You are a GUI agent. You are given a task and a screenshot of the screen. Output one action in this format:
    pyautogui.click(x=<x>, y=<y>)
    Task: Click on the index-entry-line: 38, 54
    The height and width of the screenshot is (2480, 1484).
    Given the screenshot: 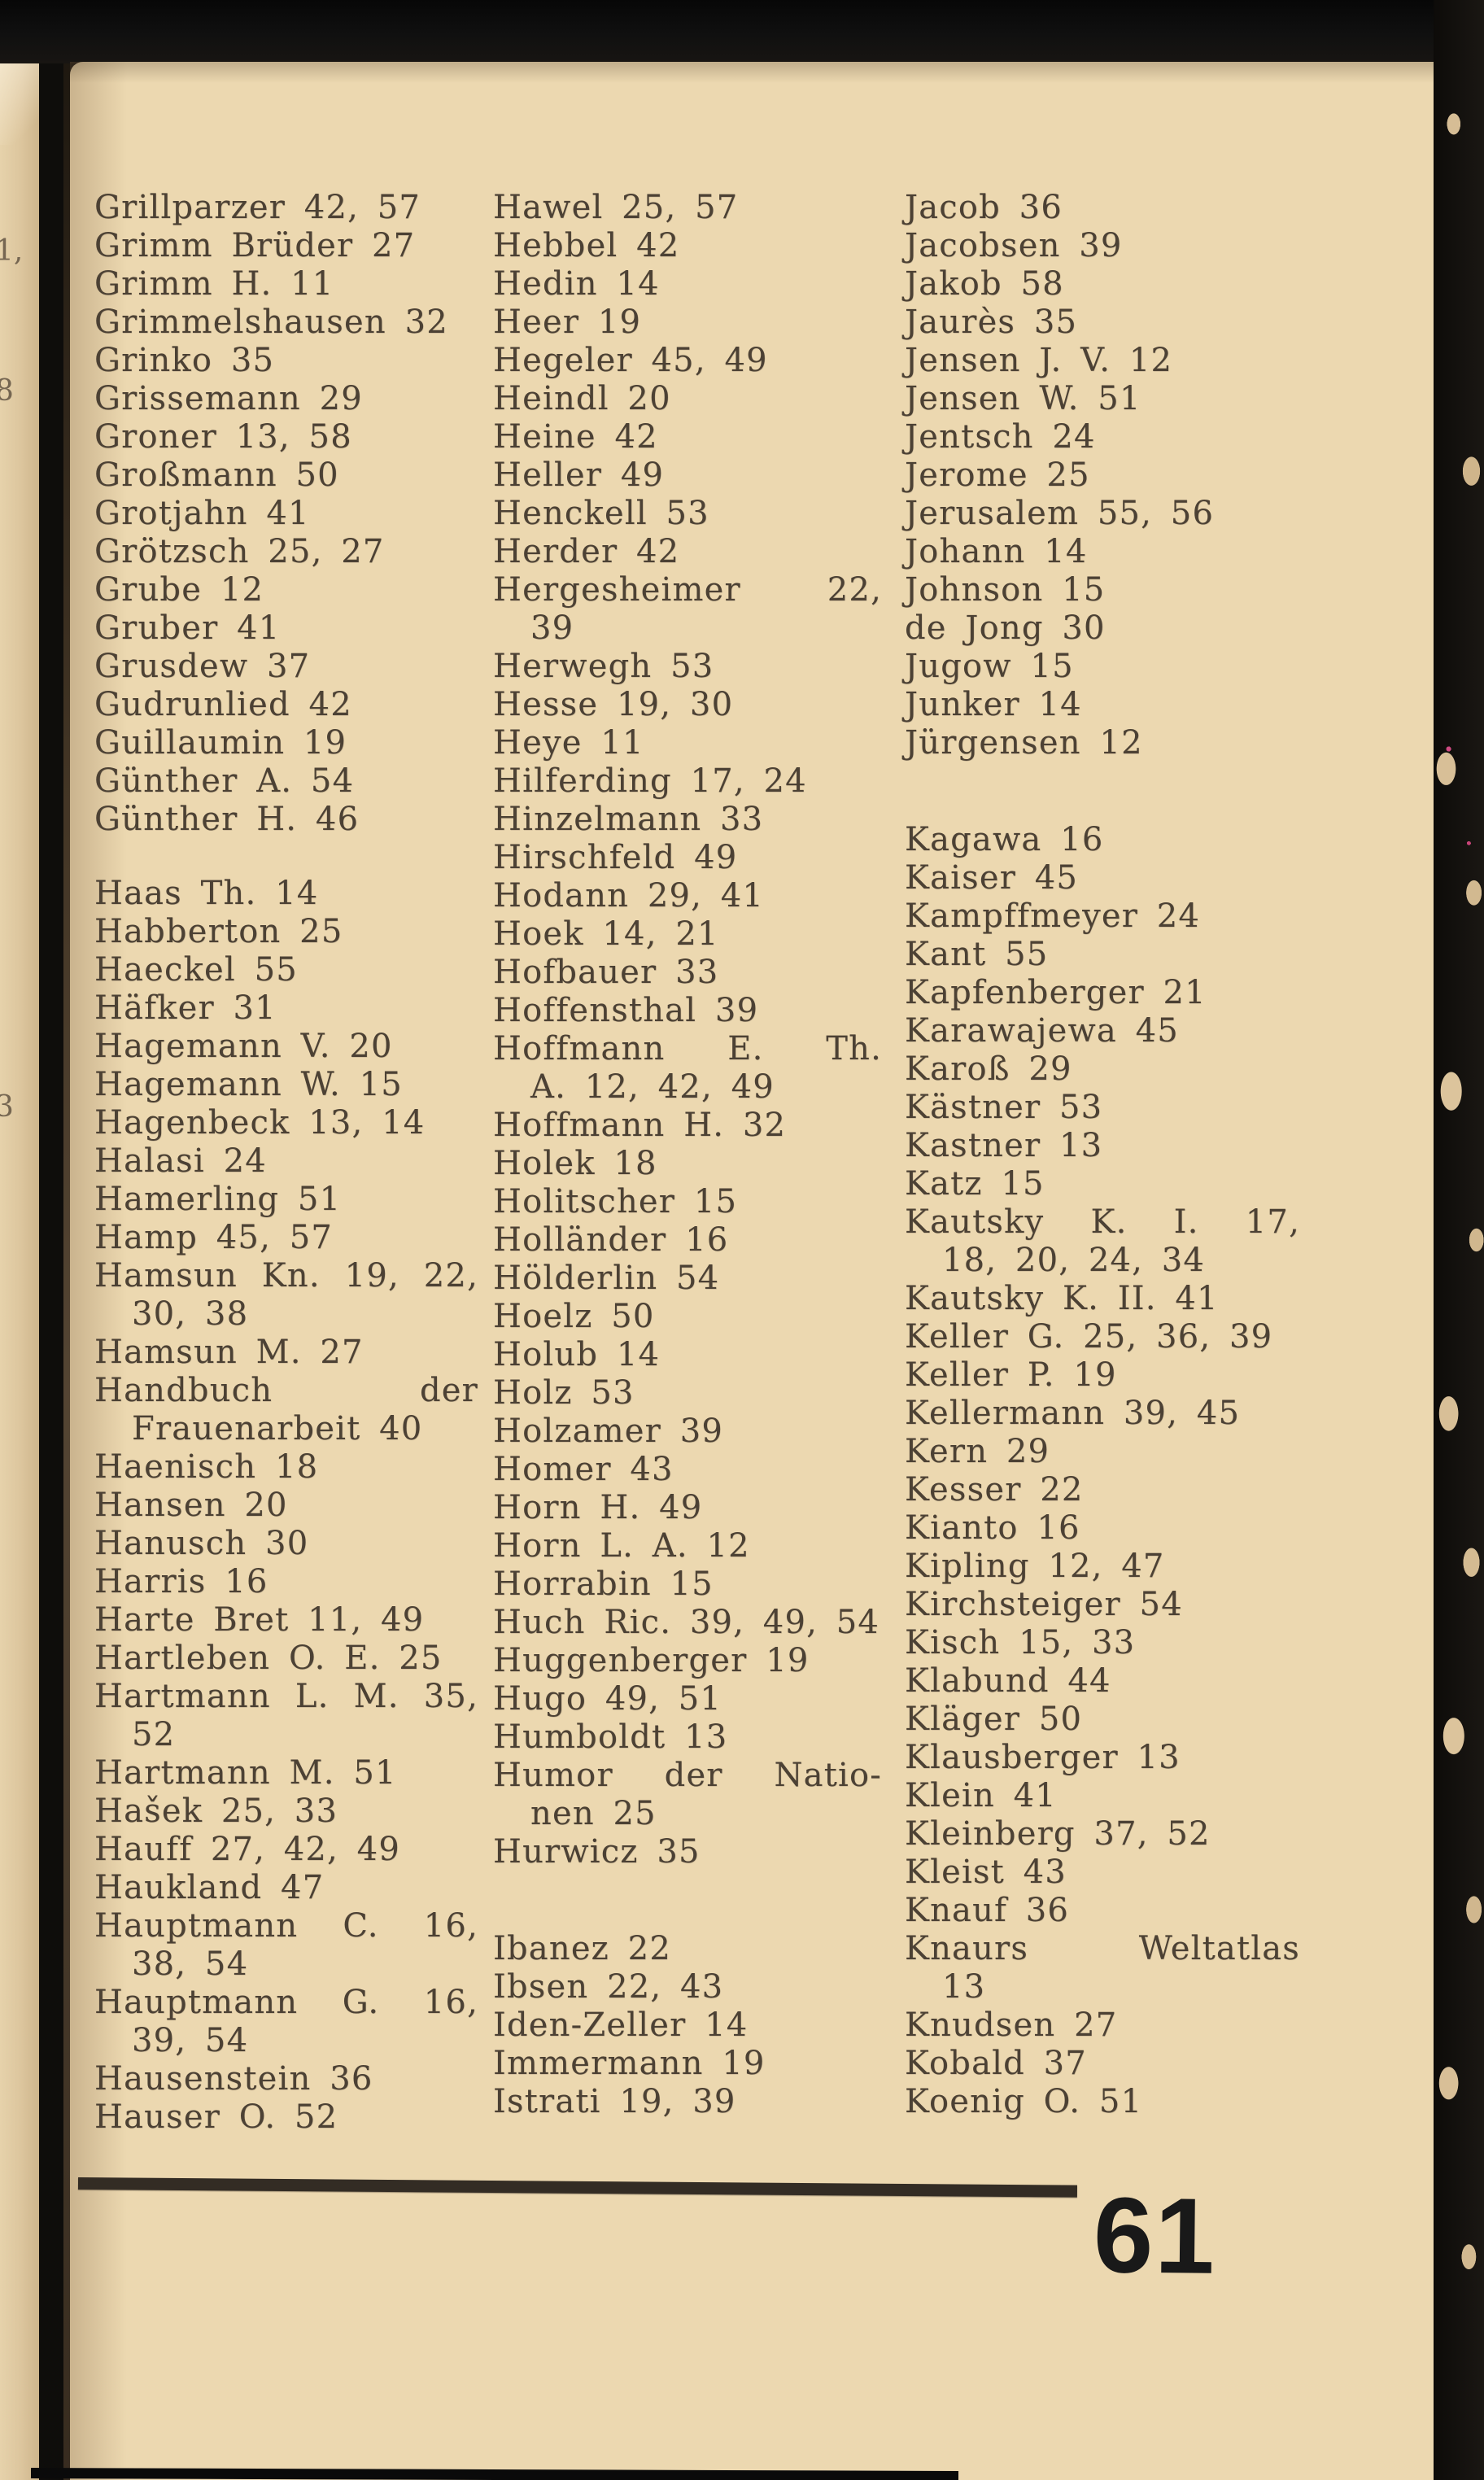 What is the action you would take?
    pyautogui.click(x=191, y=1964)
    